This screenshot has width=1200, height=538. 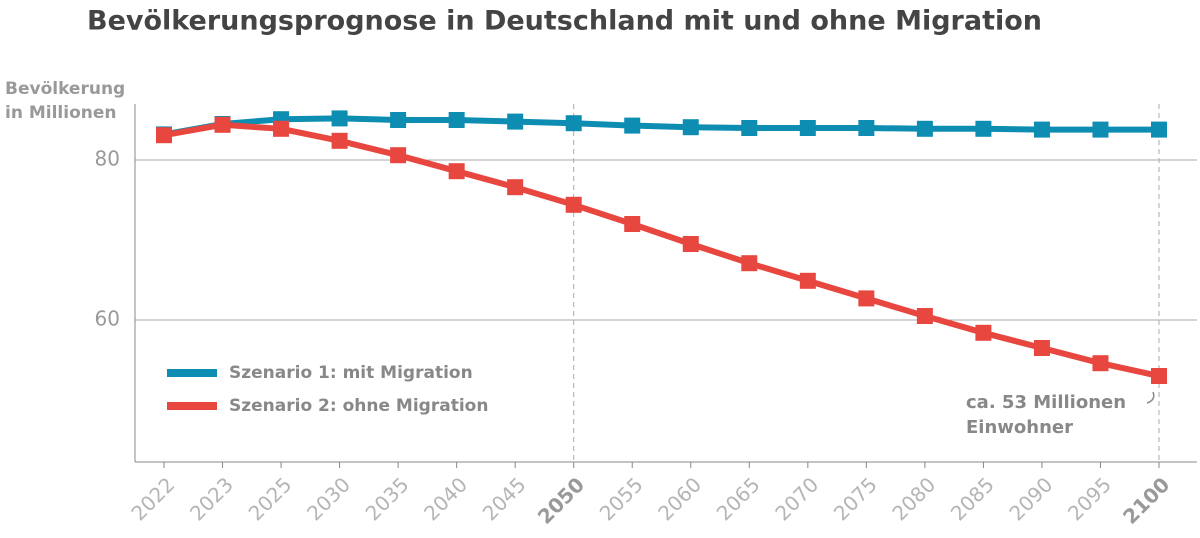 I want to click on x-tick-label: 2075, so click(x=855, y=498).